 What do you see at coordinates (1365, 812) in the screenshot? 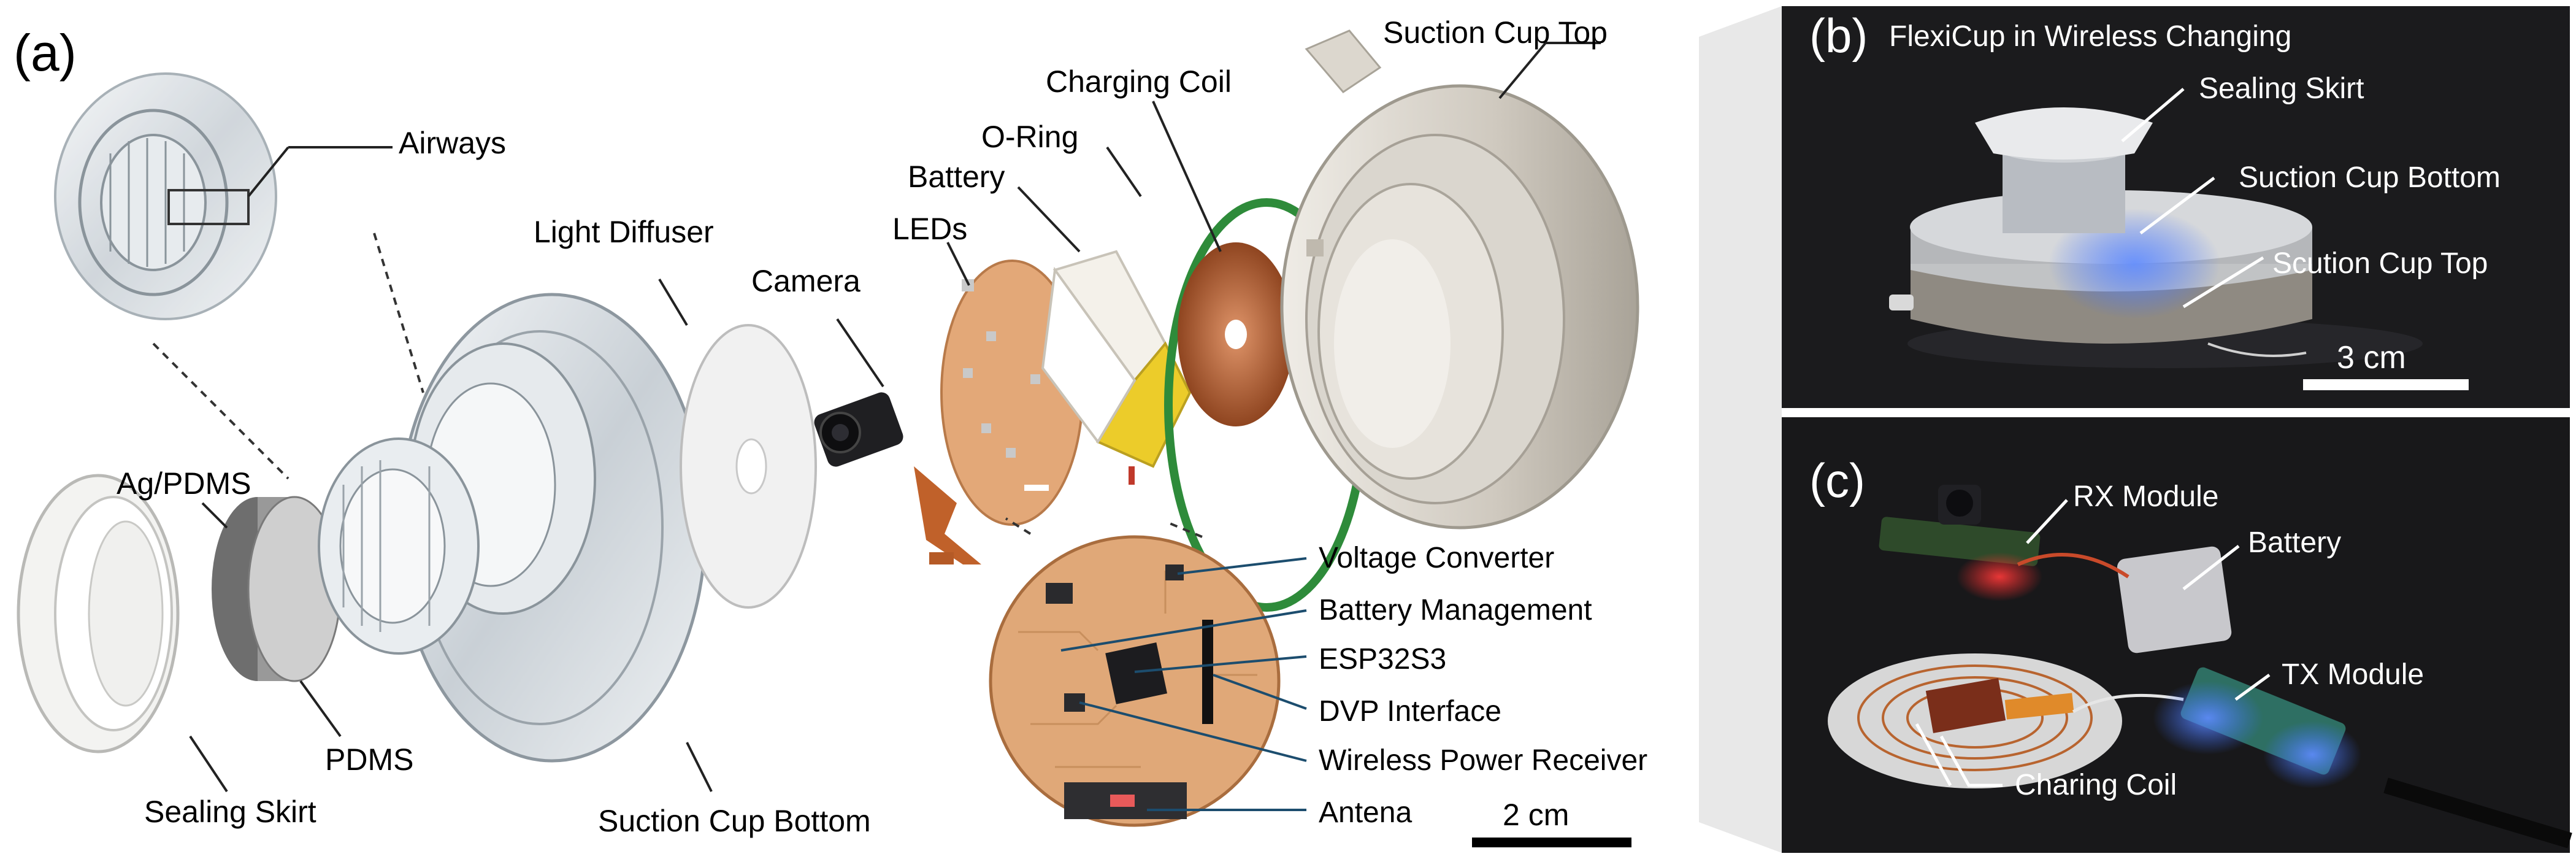
I see `label-antena: Antena` at bounding box center [1365, 812].